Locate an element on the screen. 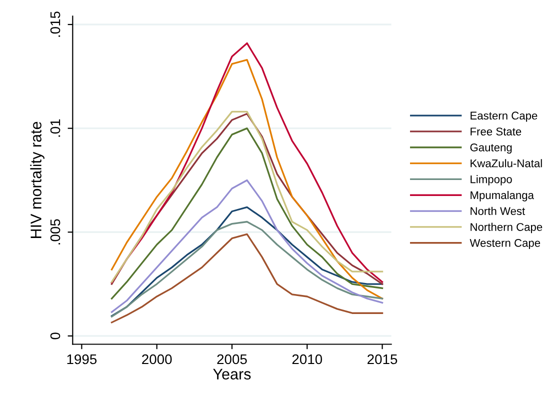 The width and height of the screenshot is (559, 405). x-tick-label: 2010 is located at coordinates (307, 359).